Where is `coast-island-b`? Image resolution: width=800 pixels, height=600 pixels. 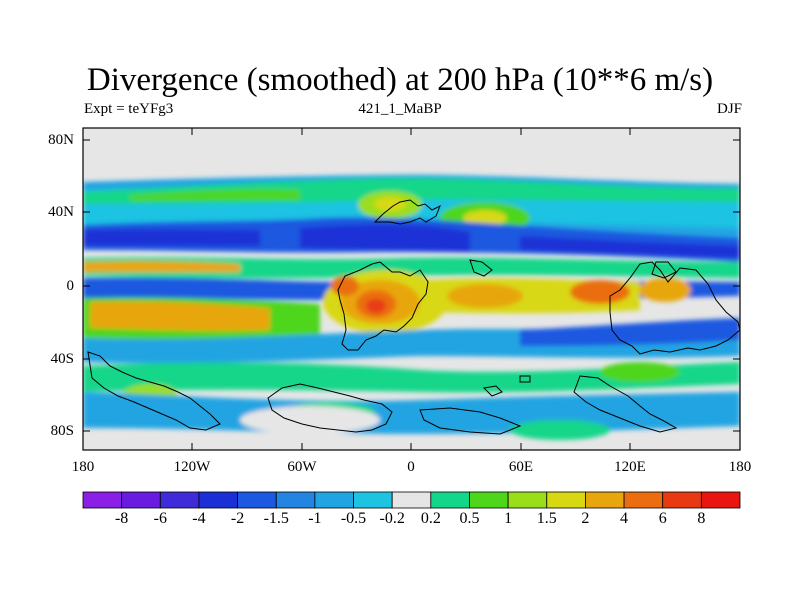
coast-island-b is located at coordinates (664, 270).